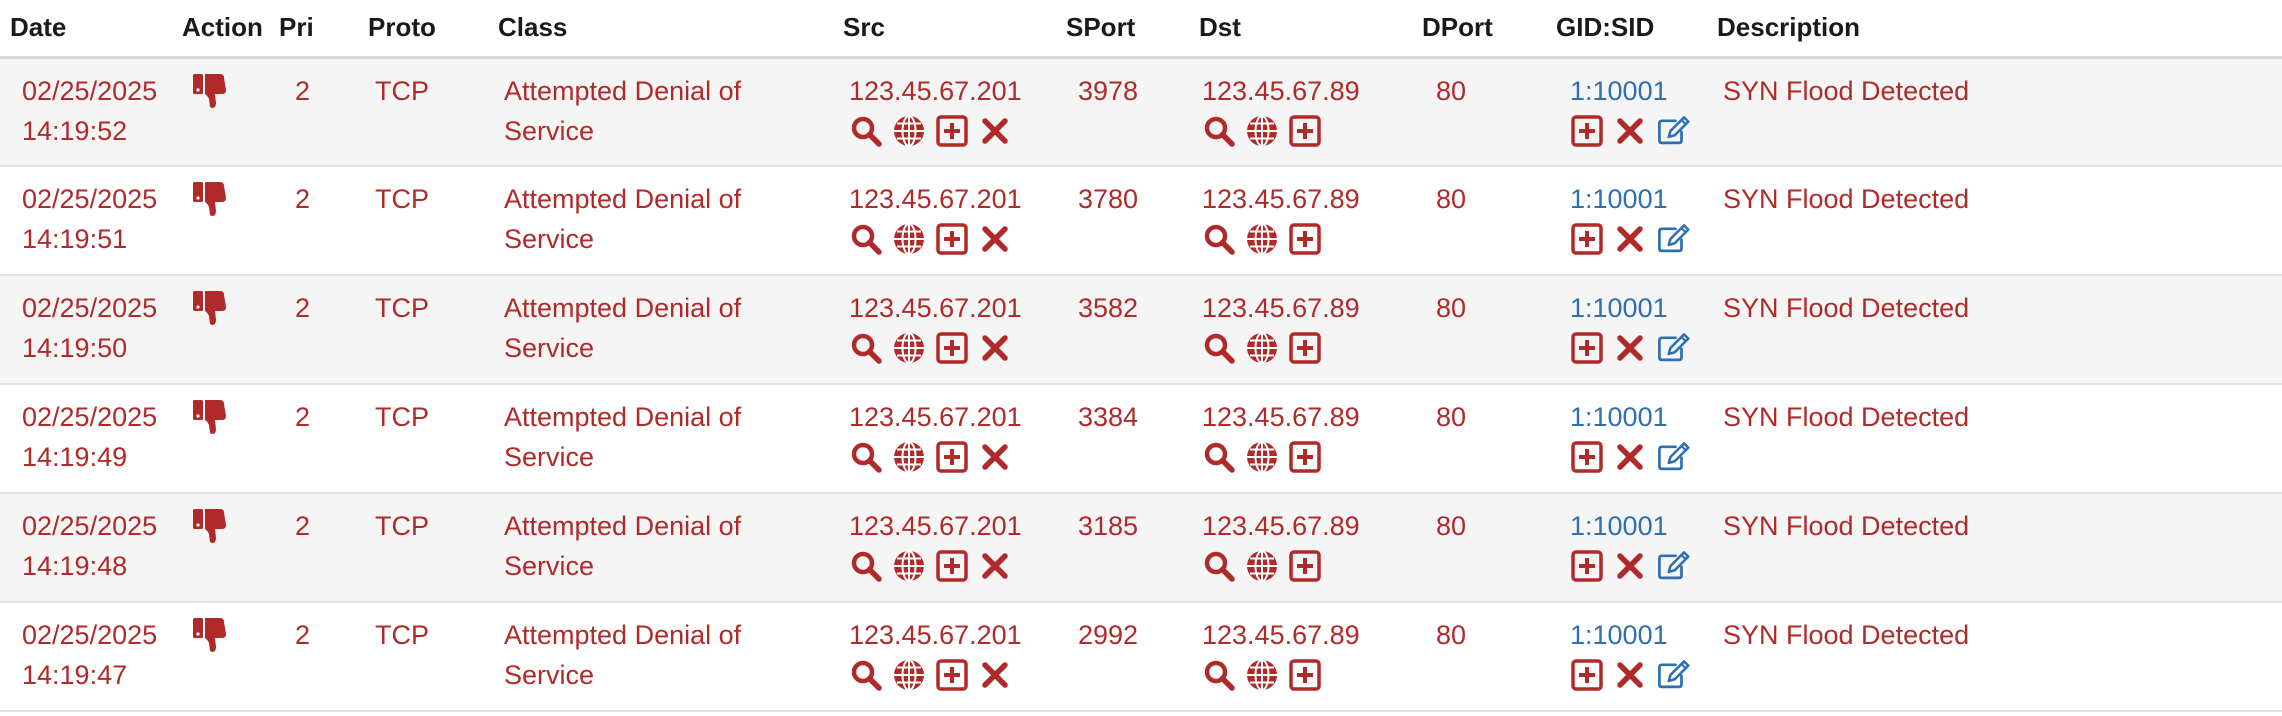 The height and width of the screenshot is (716, 2282). I want to click on column-header-dst: Dst, so click(1310, 29).